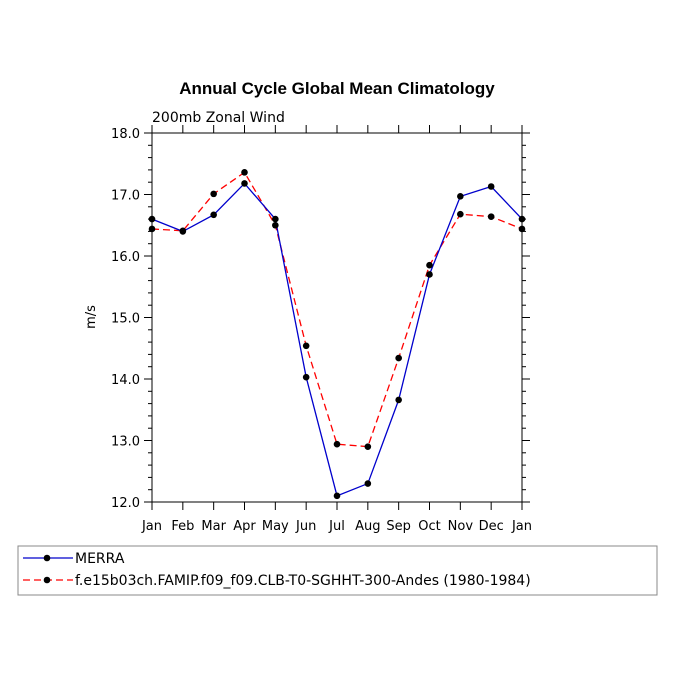  What do you see at coordinates (125, 503) in the screenshot?
I see `y-tick-label: 12.0` at bounding box center [125, 503].